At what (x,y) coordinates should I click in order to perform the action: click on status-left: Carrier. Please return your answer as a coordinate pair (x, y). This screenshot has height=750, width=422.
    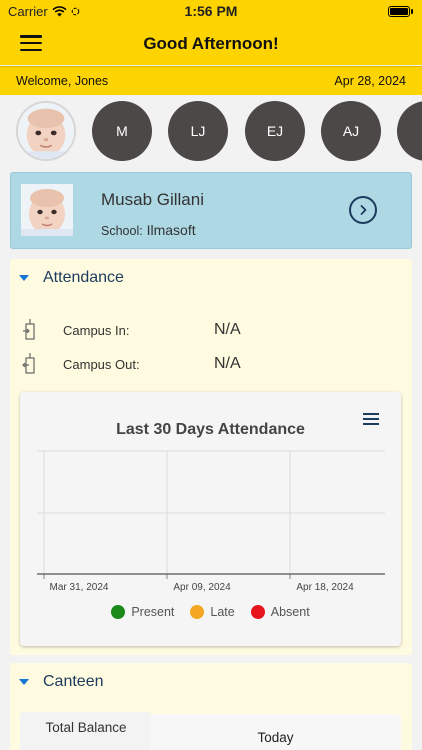
    Looking at the image, I should click on (44, 11).